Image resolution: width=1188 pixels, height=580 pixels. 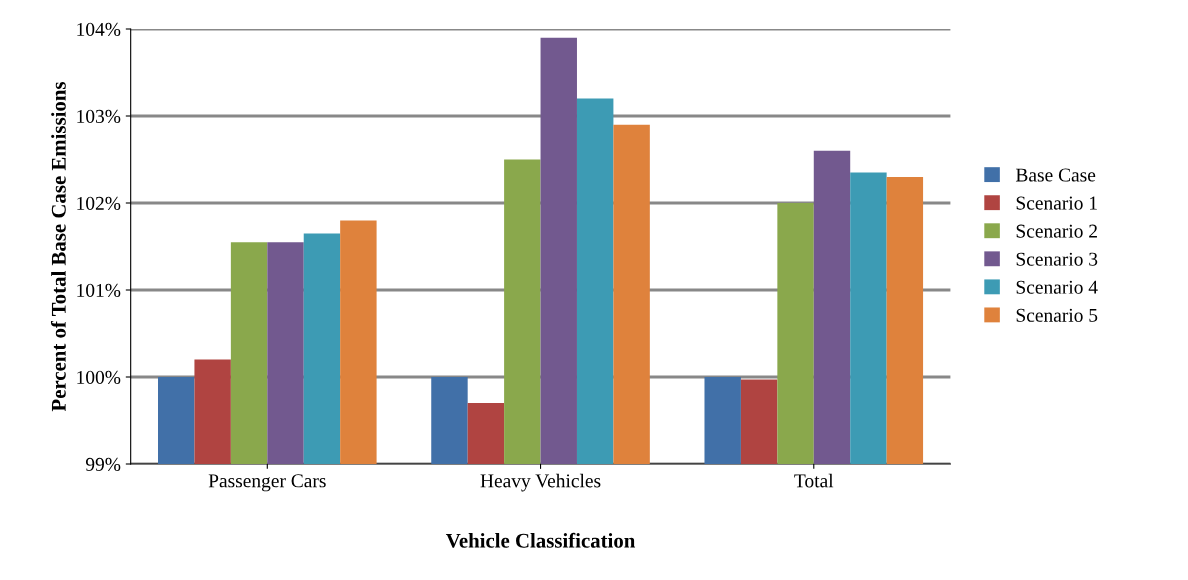 What do you see at coordinates (99, 29) in the screenshot?
I see `y-tick-label: 104%` at bounding box center [99, 29].